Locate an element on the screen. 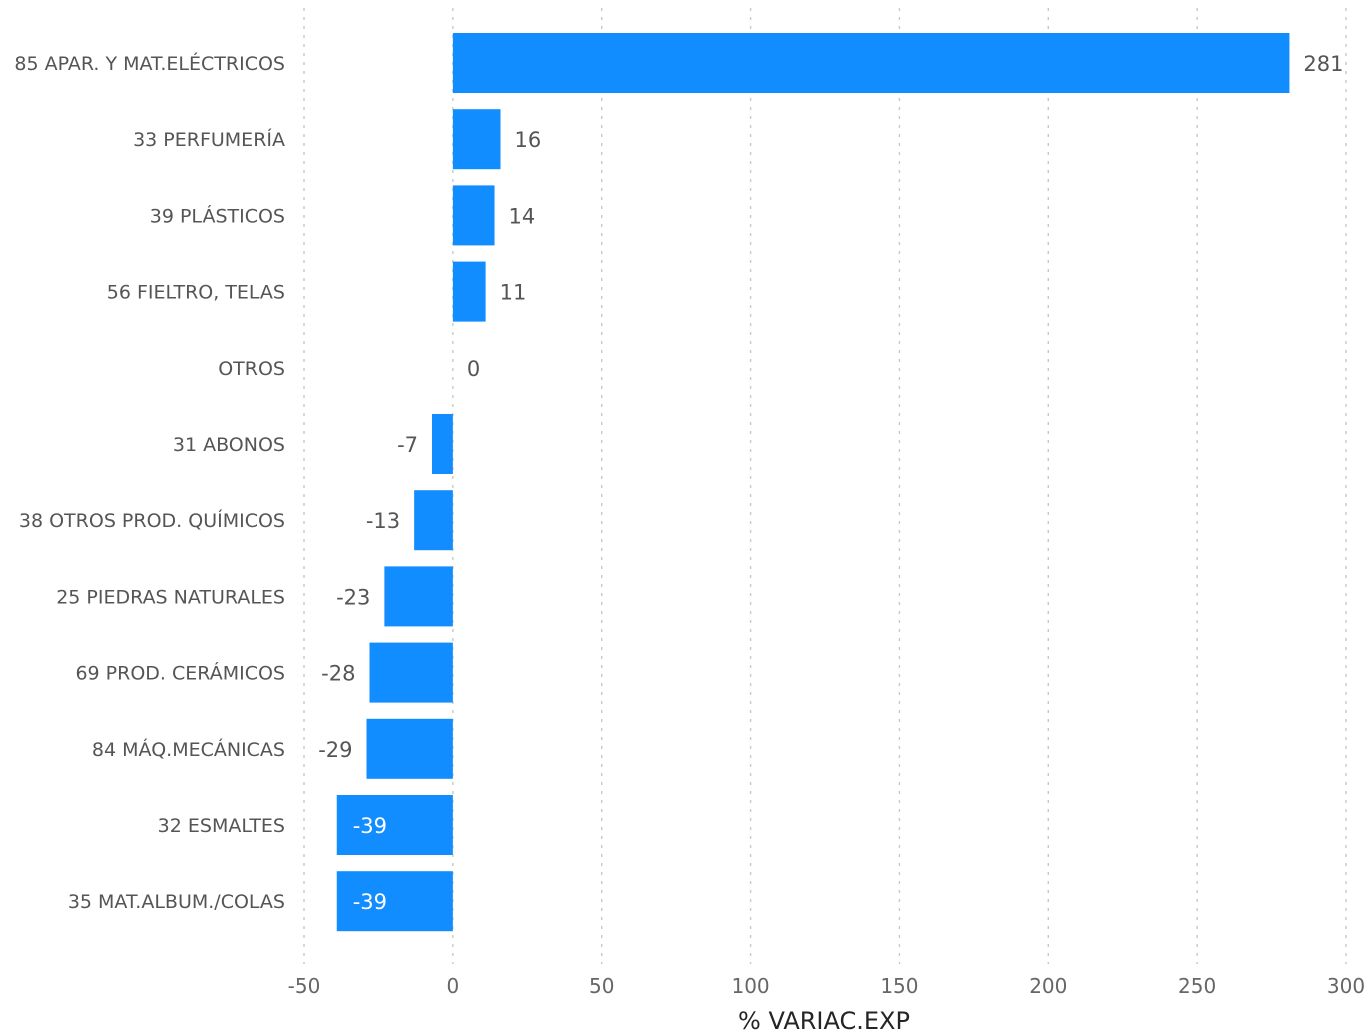  category-label: 32 ESMALTES is located at coordinates (221, 826).